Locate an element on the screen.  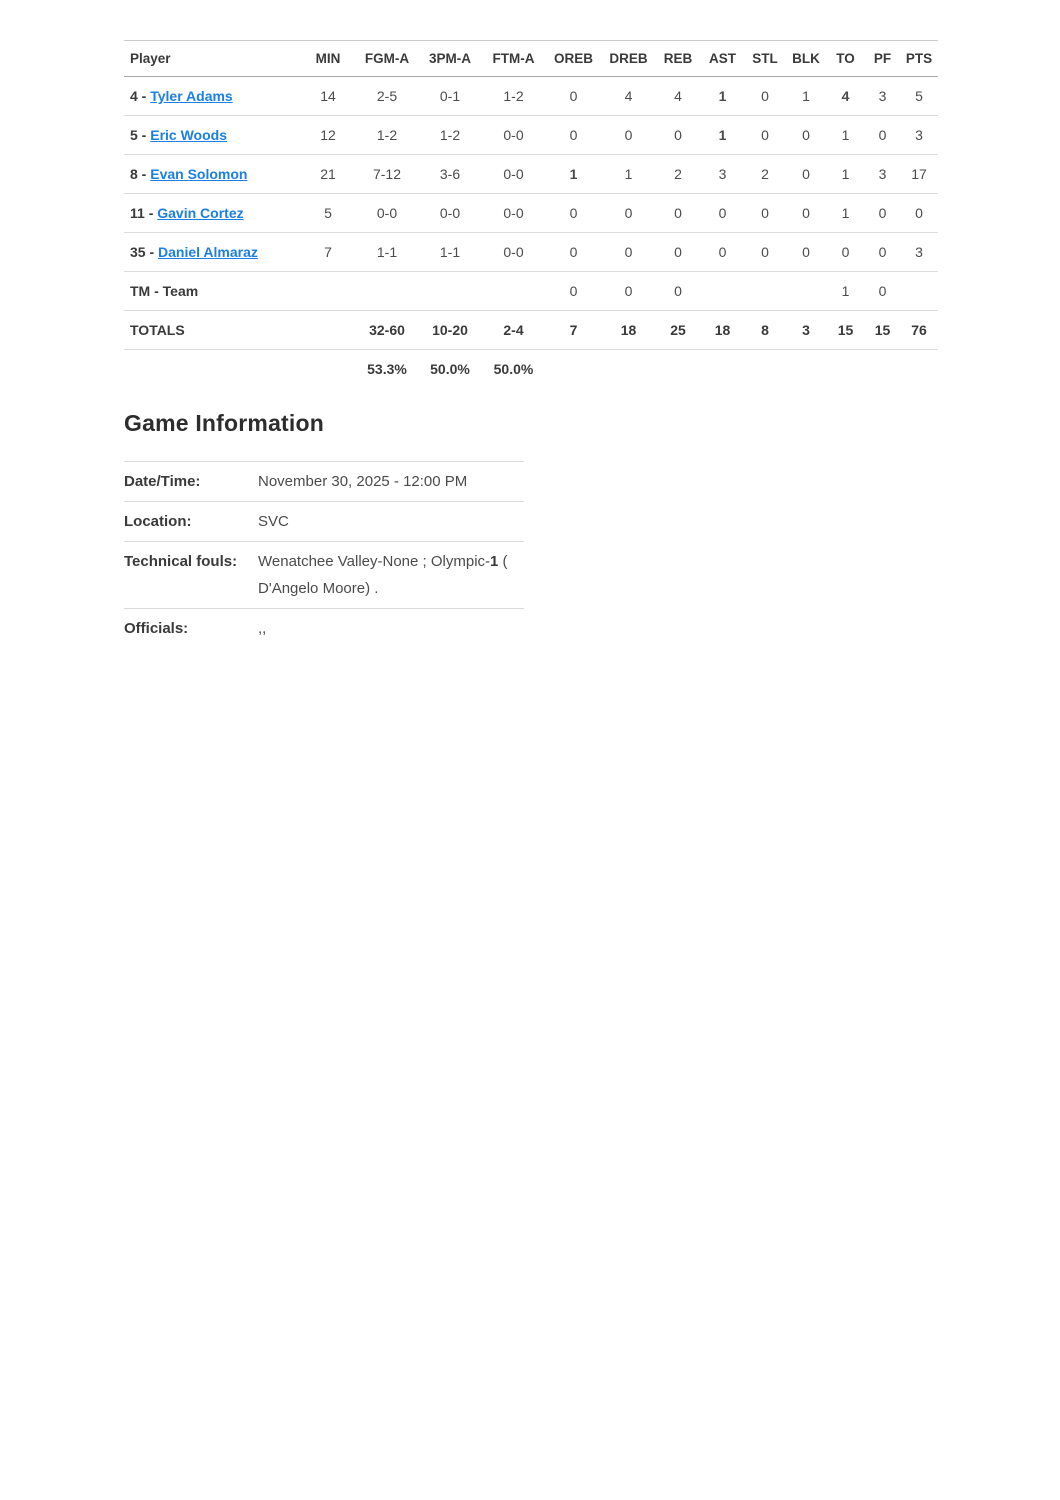
column-header-stl: STL is located at coordinates (765, 58).